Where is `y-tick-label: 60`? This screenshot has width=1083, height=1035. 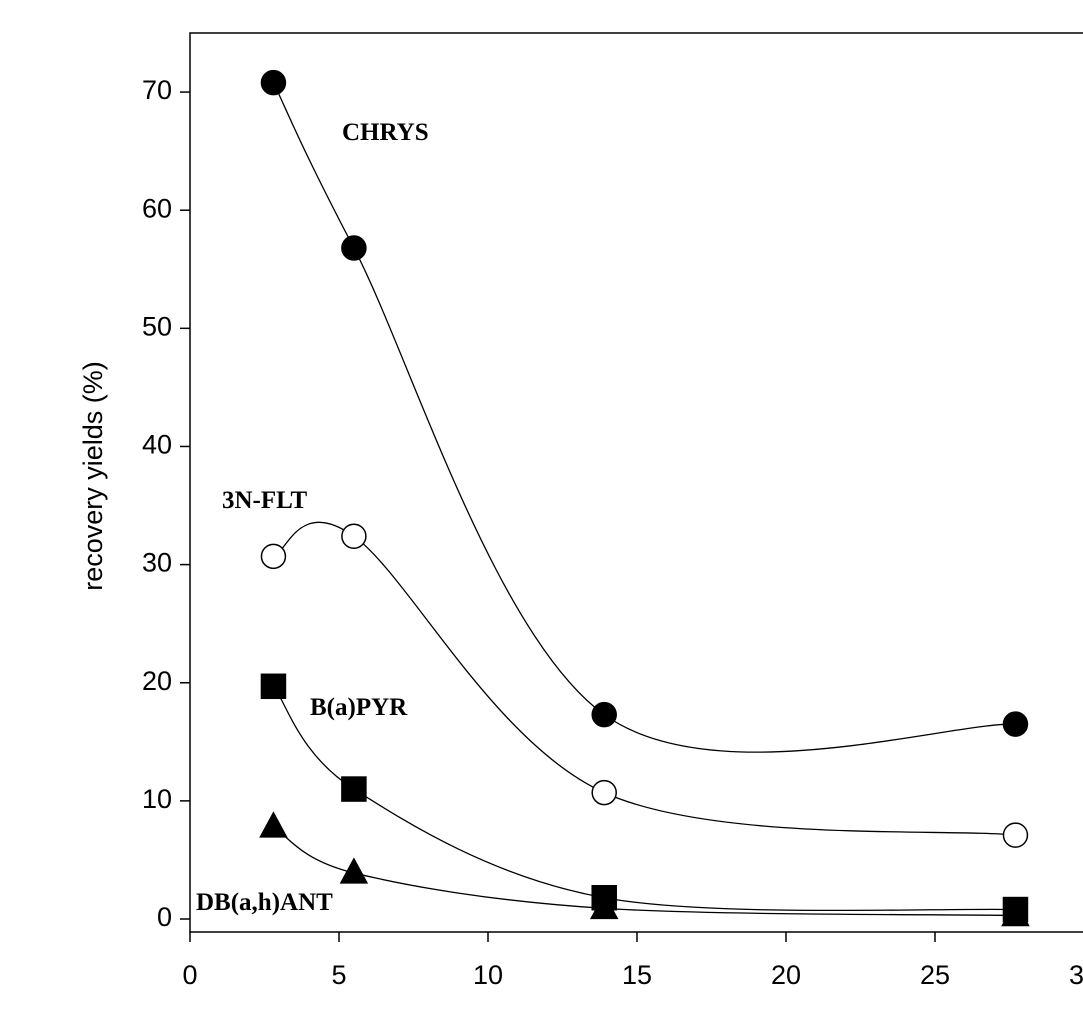
y-tick-label: 60 is located at coordinates (157, 208).